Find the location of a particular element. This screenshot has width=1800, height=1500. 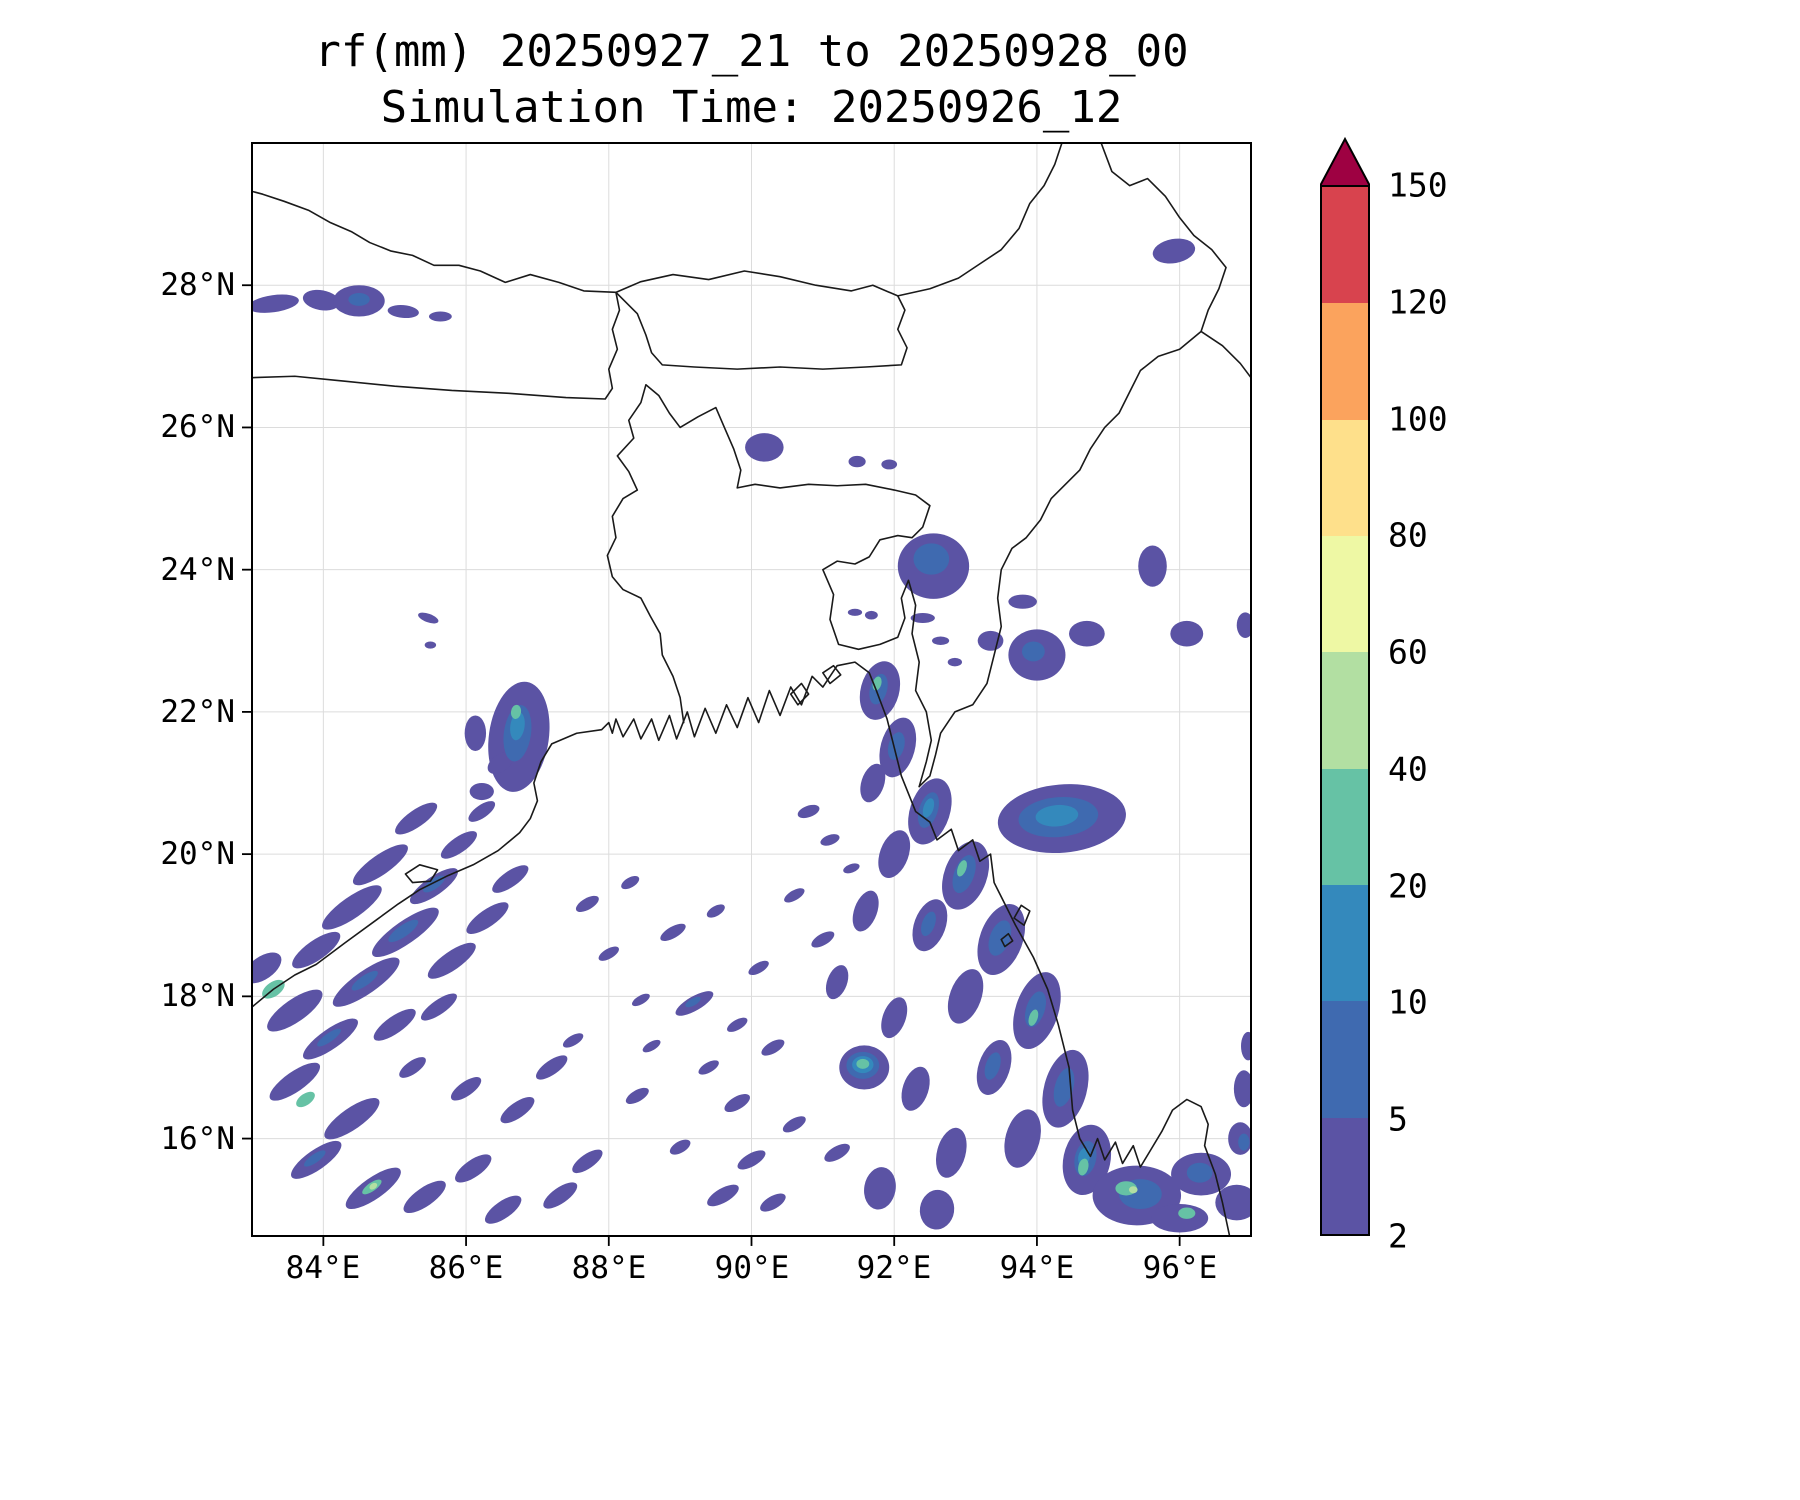

colorbar-label: 40 is located at coordinates (1408, 769).